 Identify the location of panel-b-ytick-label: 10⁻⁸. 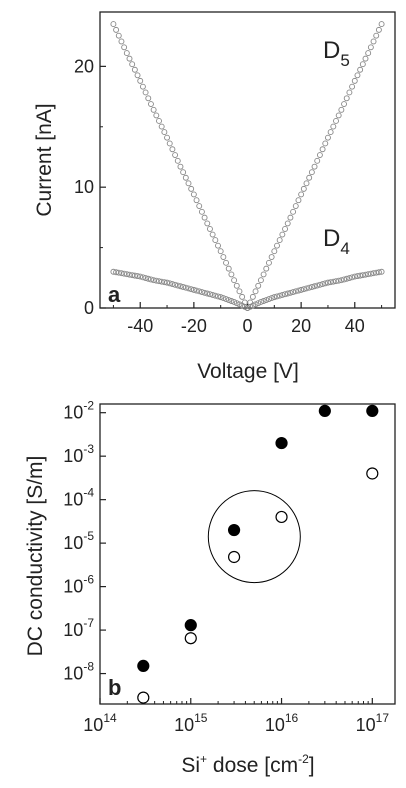
(78, 672).